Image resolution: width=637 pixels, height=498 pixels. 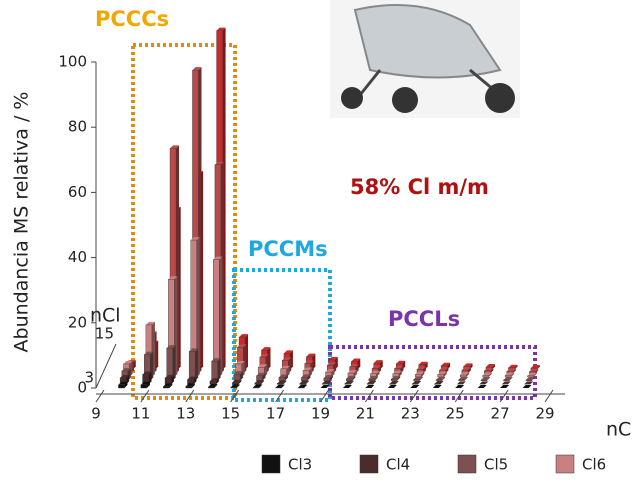 I want to click on composition-label: 58% Cl m/m, so click(x=419, y=187).